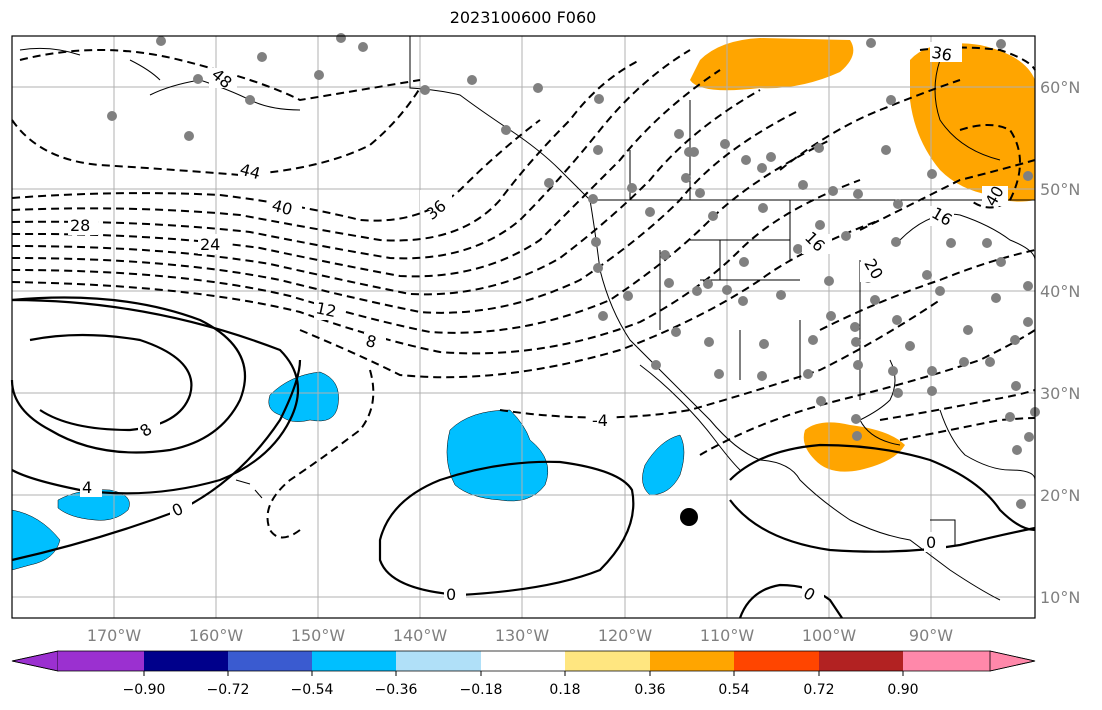  What do you see at coordinates (1060, 495) in the screenshot?
I see `lat-label: 20°N` at bounding box center [1060, 495].